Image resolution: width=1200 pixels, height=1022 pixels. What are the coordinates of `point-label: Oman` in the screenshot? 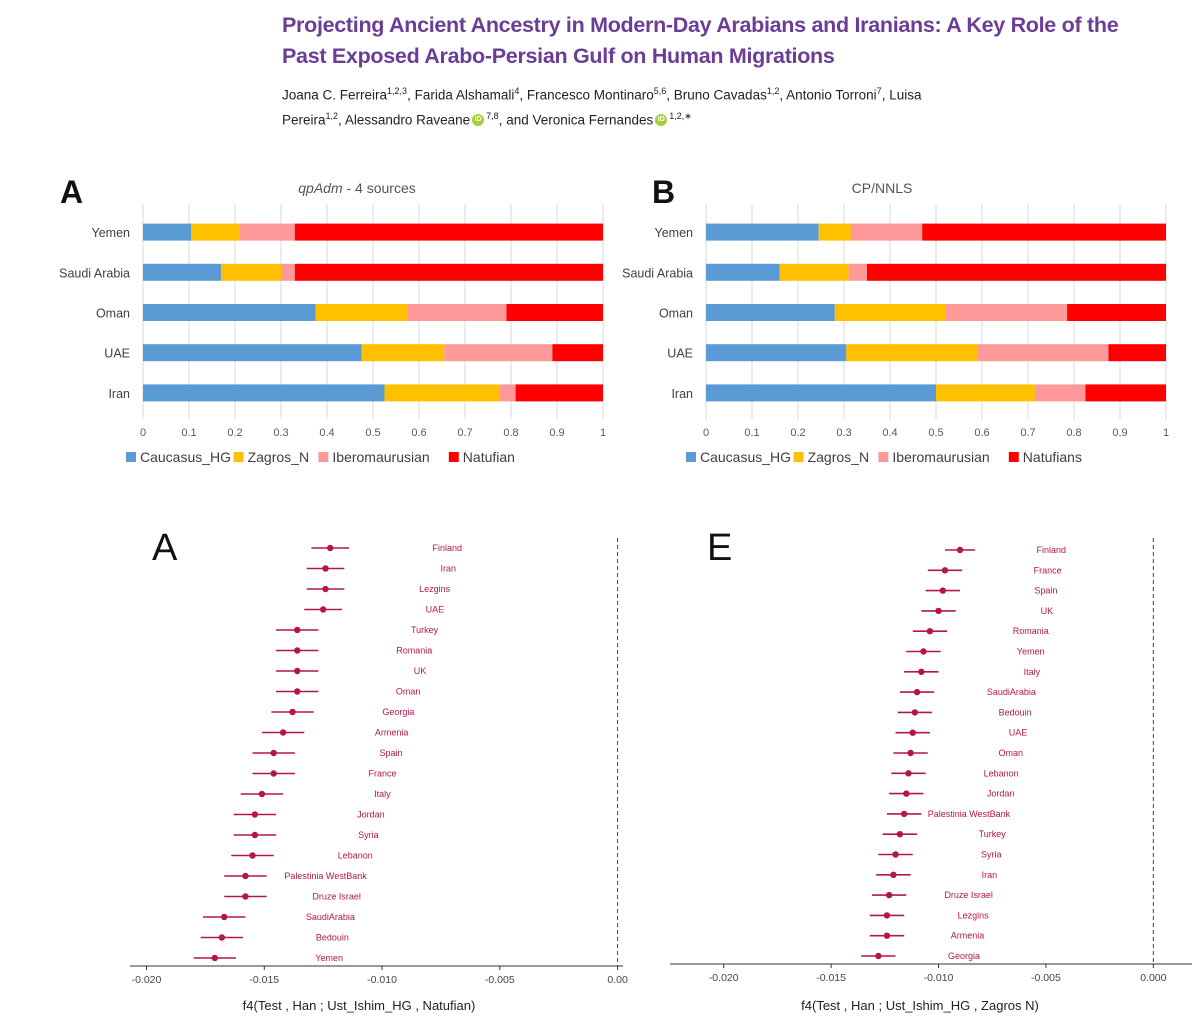 It's located at (408, 692).